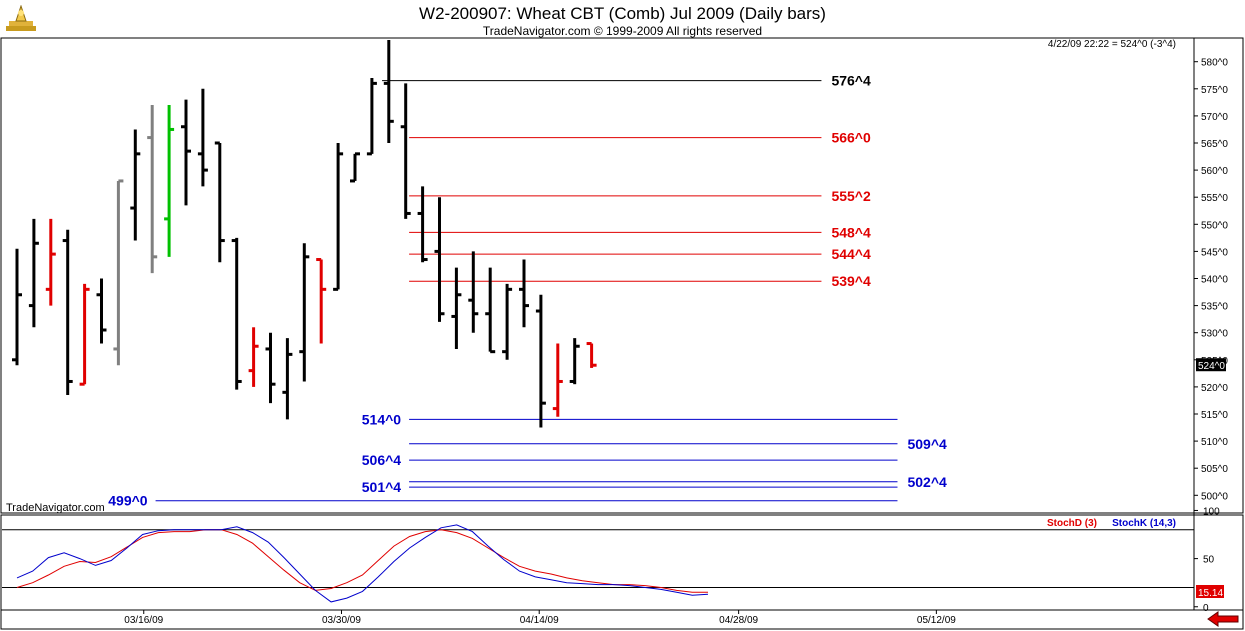 Image resolution: width=1245 pixels, height=631 pixels. What do you see at coordinates (851, 81) in the screenshot?
I see `level-label: 576^4` at bounding box center [851, 81].